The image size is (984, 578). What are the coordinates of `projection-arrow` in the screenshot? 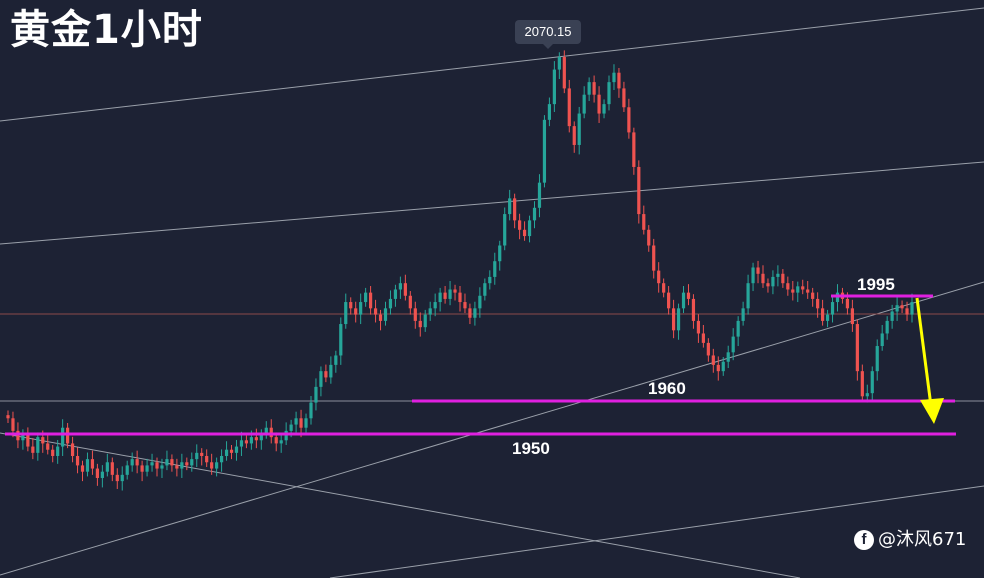 It's located at (929, 360).